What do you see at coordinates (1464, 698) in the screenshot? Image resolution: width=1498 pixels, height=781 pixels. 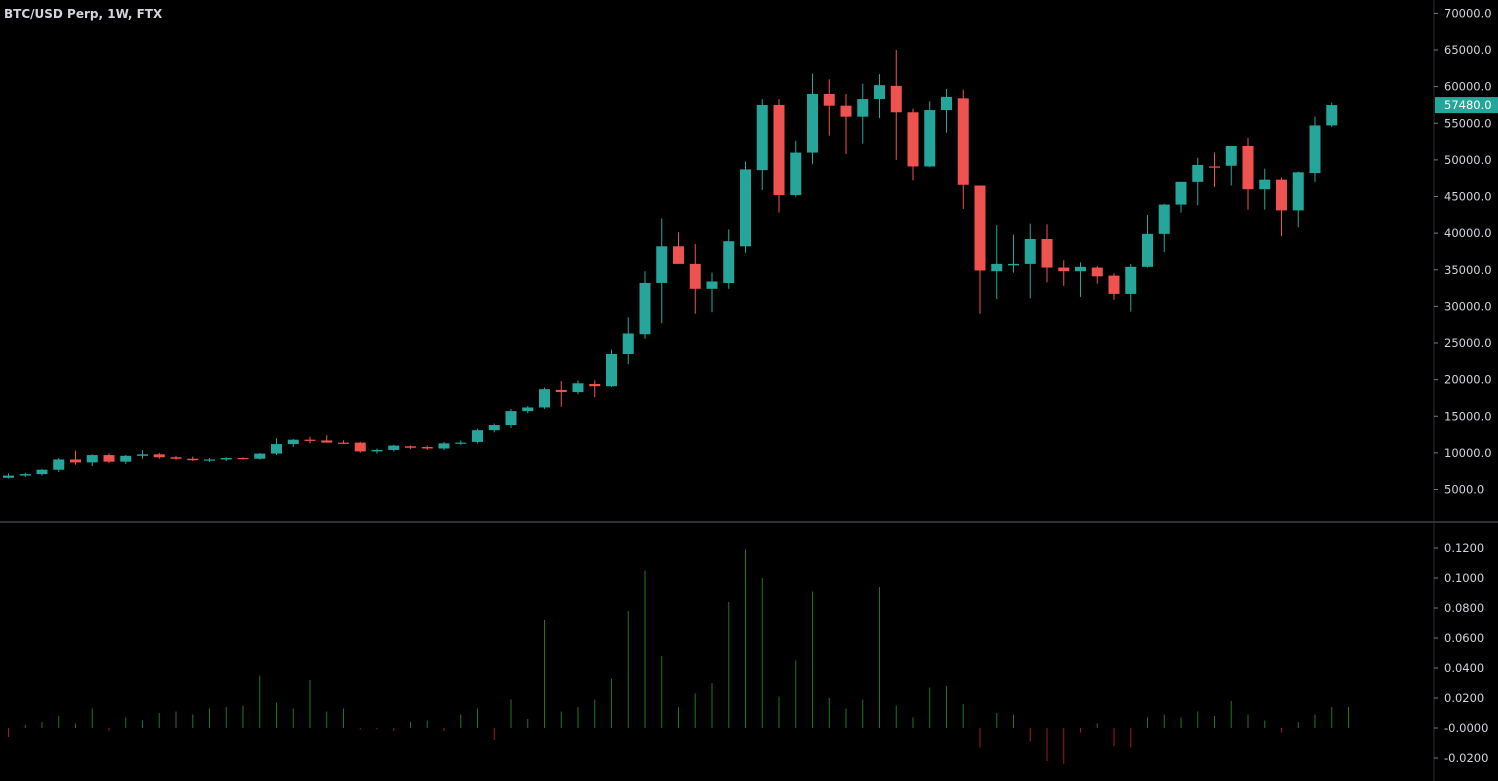 I see `indicator-tick-label: 0.0200` at bounding box center [1464, 698].